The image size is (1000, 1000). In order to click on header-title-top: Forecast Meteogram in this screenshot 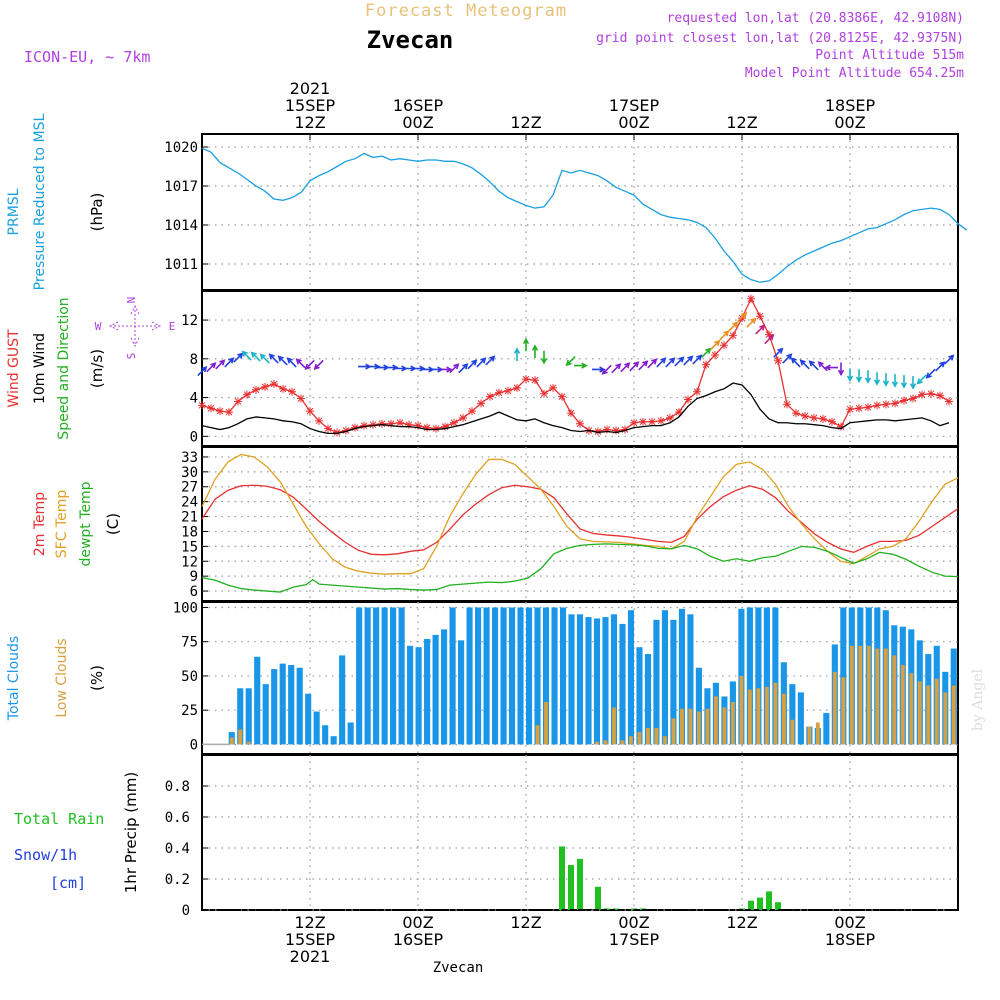, I will do `click(466, 11)`.